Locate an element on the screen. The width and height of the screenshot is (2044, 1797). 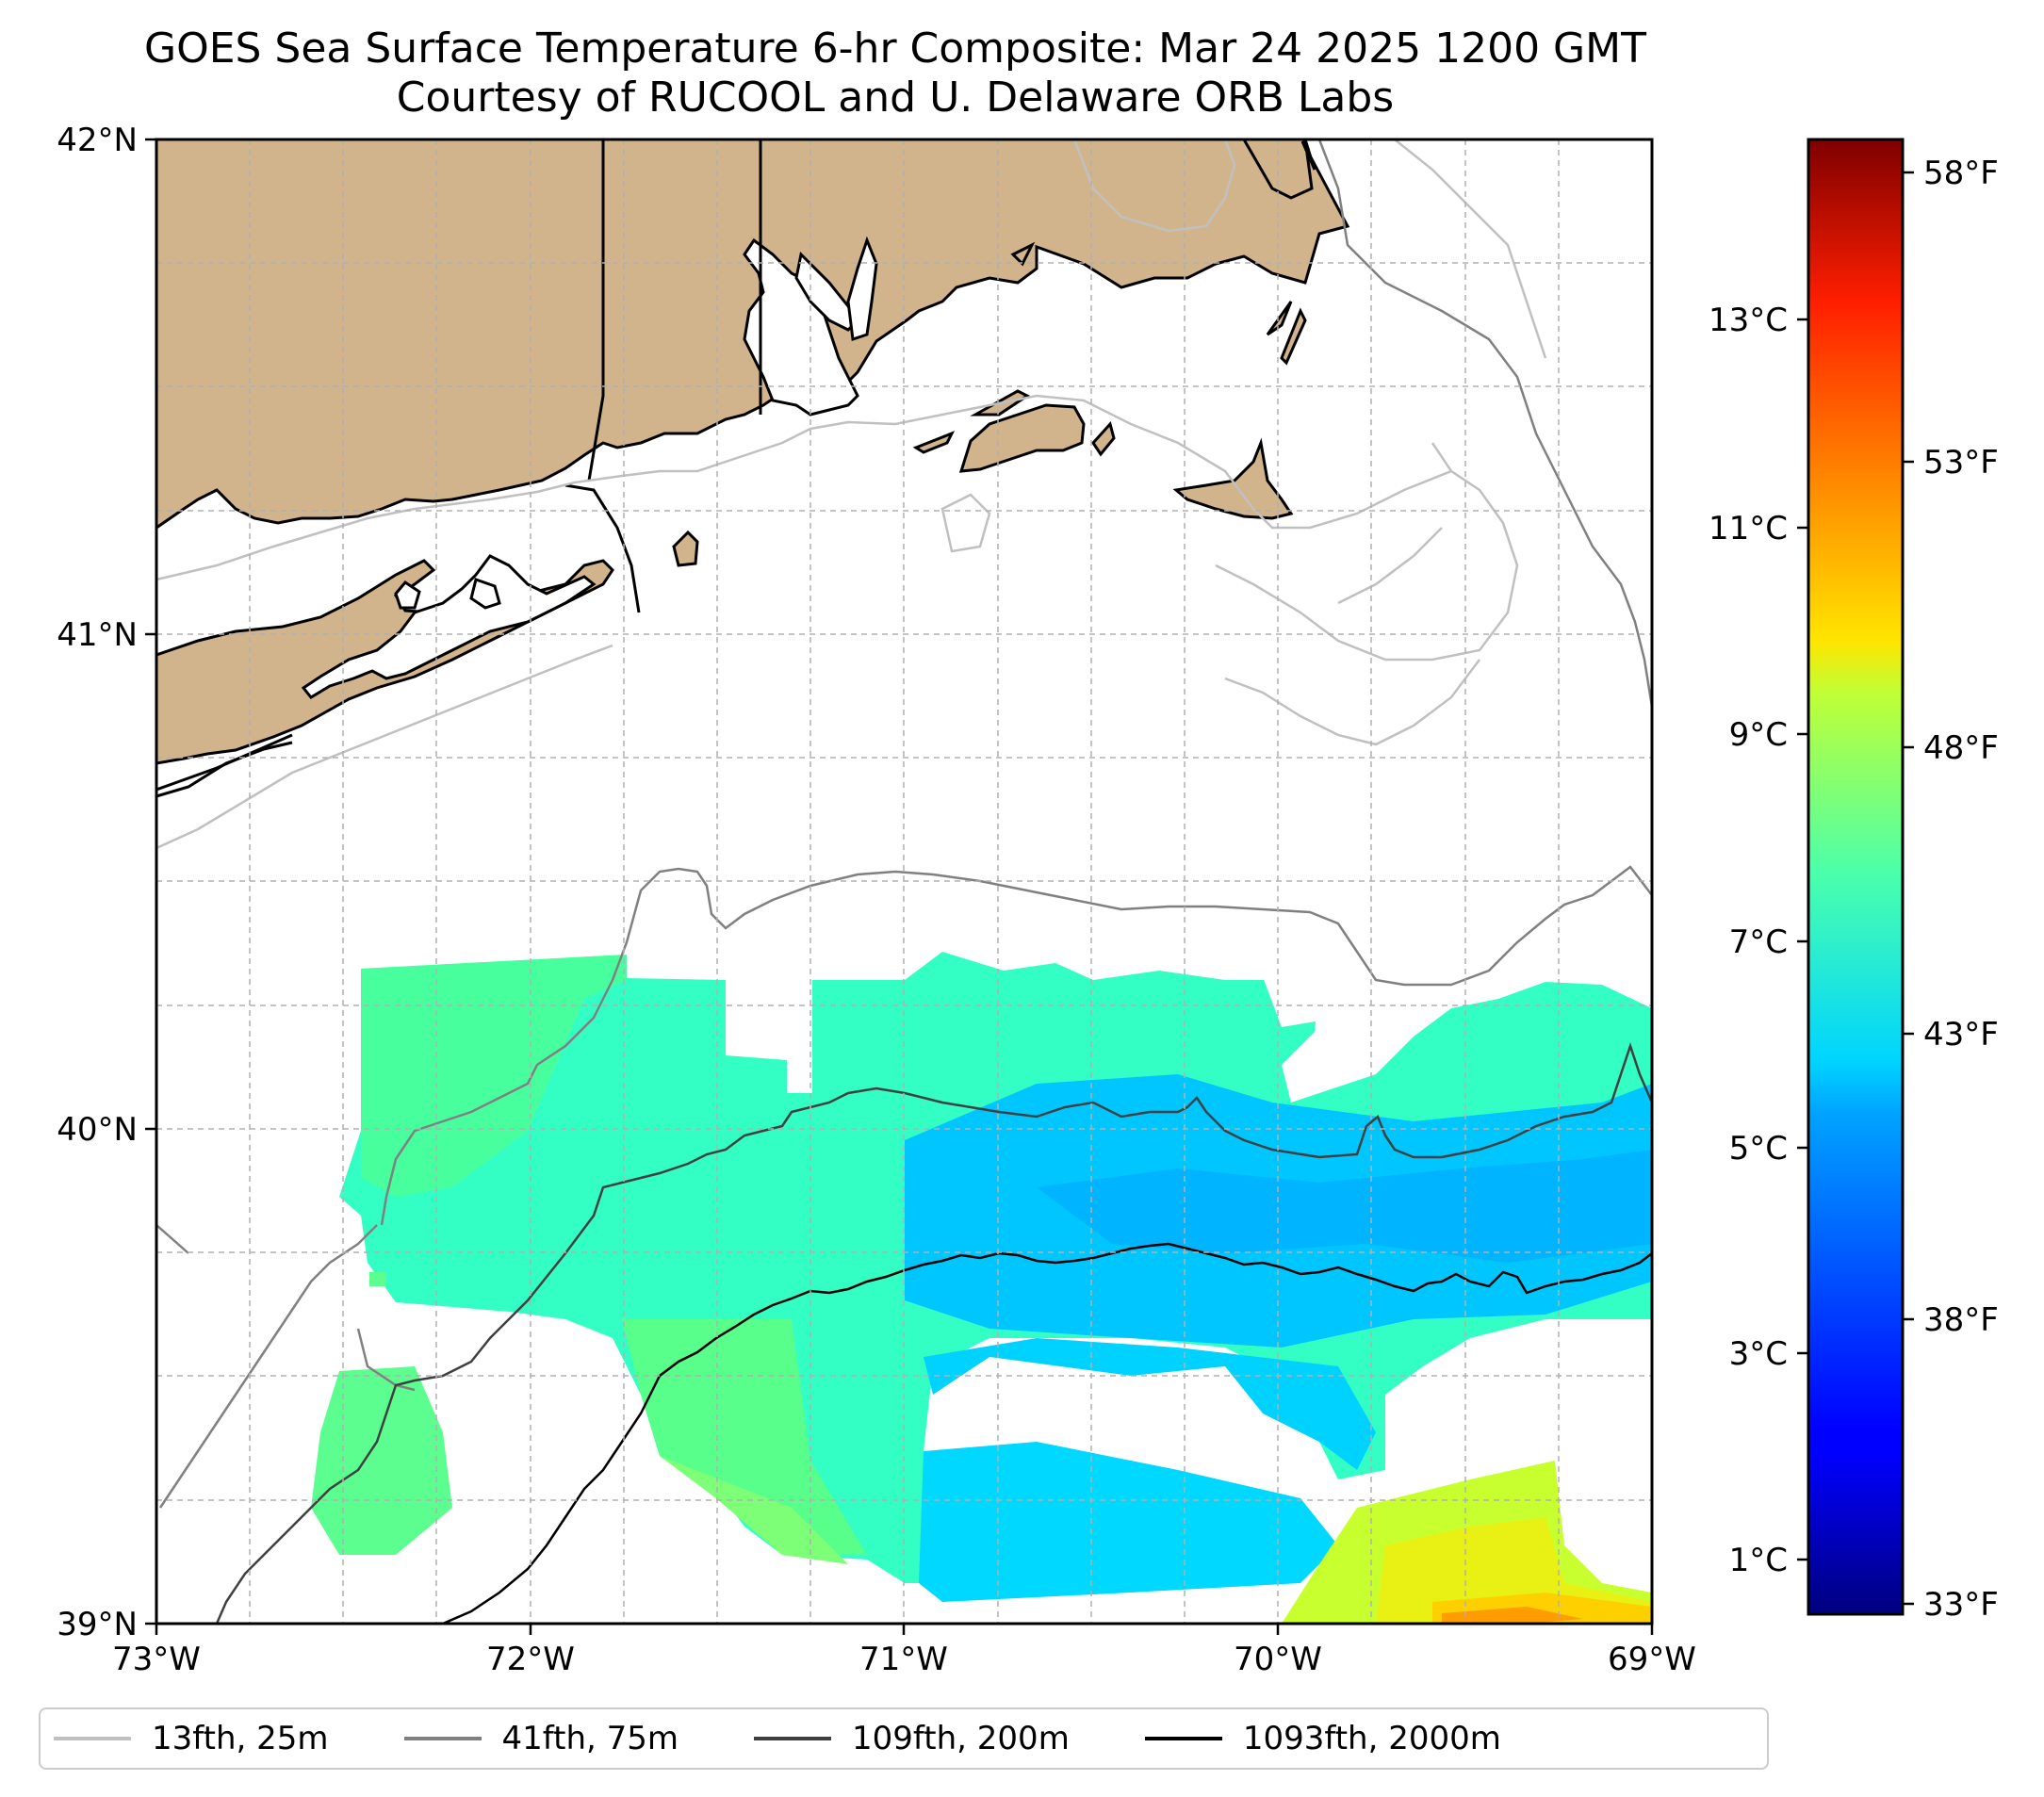
bays is located at coordinates (589, 467).